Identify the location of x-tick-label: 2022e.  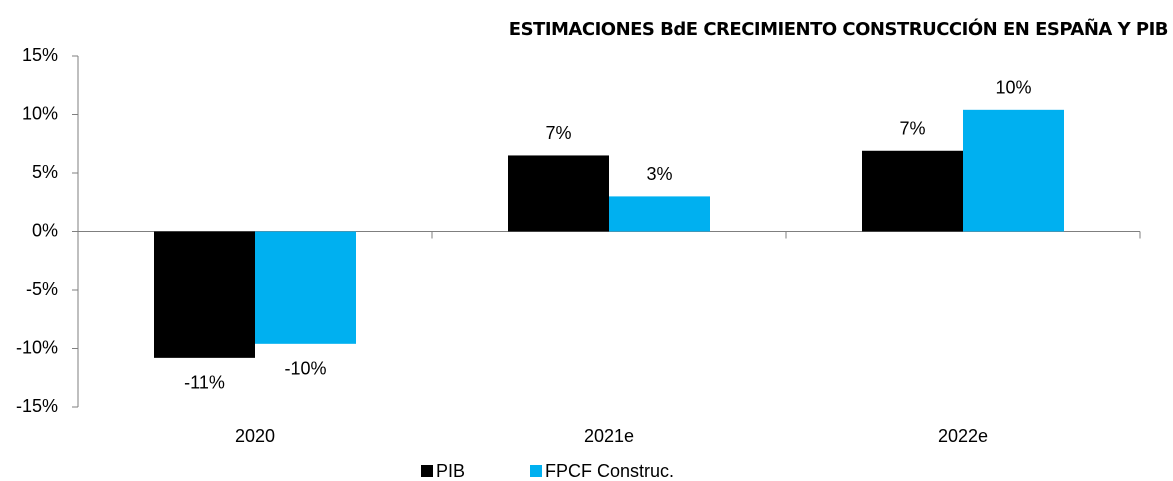
(963, 436).